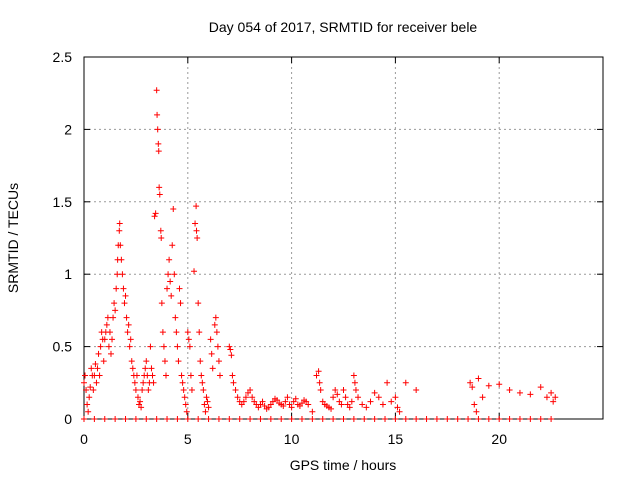  I want to click on x-tick-labels: 0 5 10 15 20, so click(293, 439).